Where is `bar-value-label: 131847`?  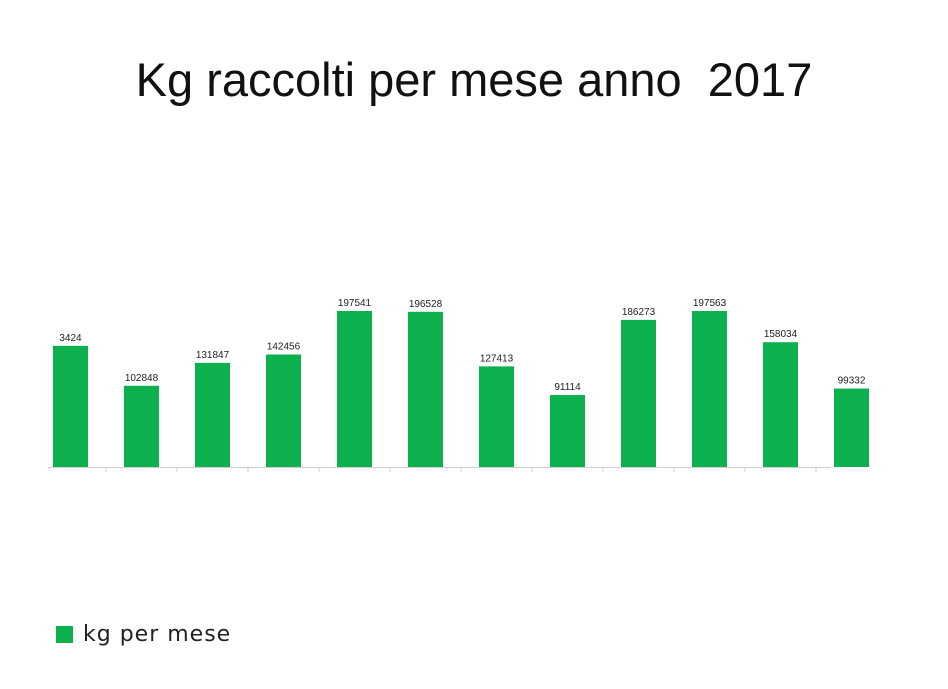
bar-value-label: 131847 is located at coordinates (213, 355).